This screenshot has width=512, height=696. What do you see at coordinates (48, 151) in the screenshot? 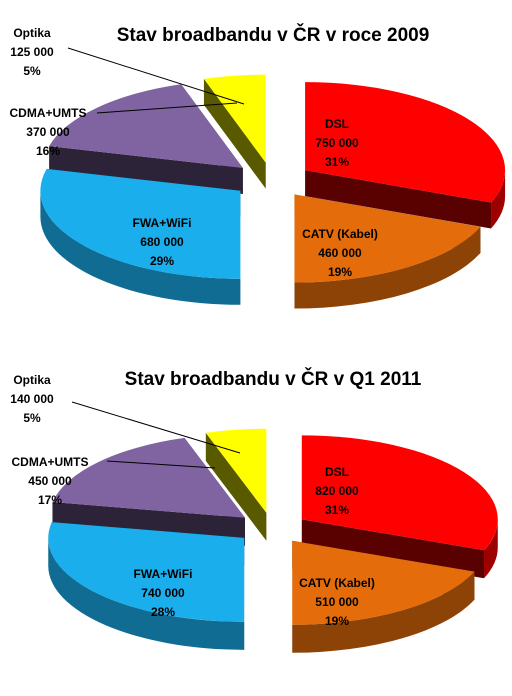
I see `data-label-pct: 16%` at bounding box center [48, 151].